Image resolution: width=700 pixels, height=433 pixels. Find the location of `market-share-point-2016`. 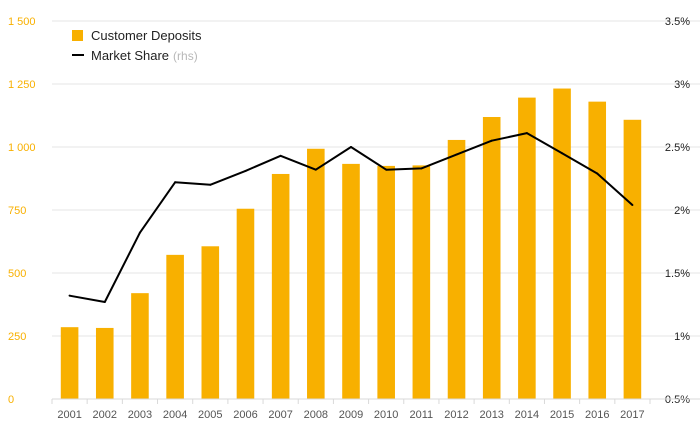

market-share-point-2016 is located at coordinates (597, 173).